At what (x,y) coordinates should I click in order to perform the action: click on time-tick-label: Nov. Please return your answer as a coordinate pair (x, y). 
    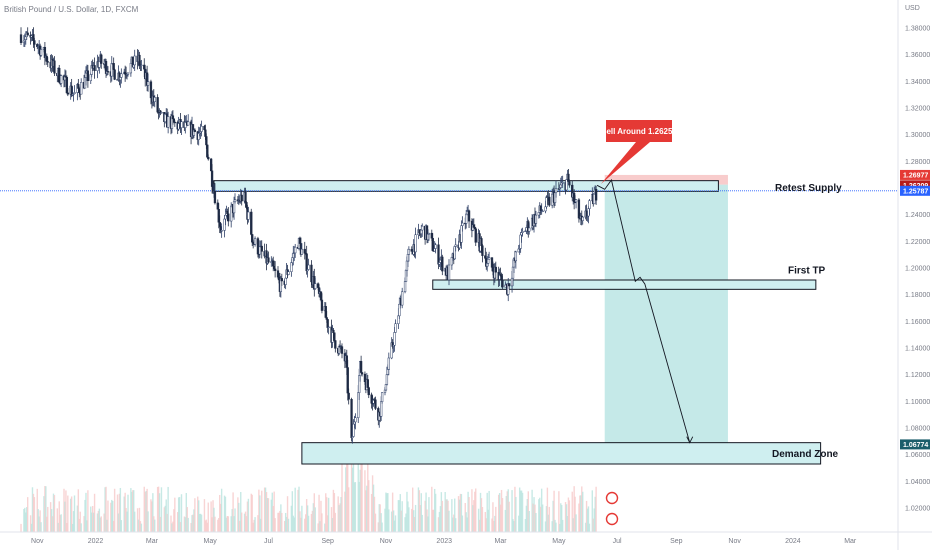
    Looking at the image, I should click on (37, 541).